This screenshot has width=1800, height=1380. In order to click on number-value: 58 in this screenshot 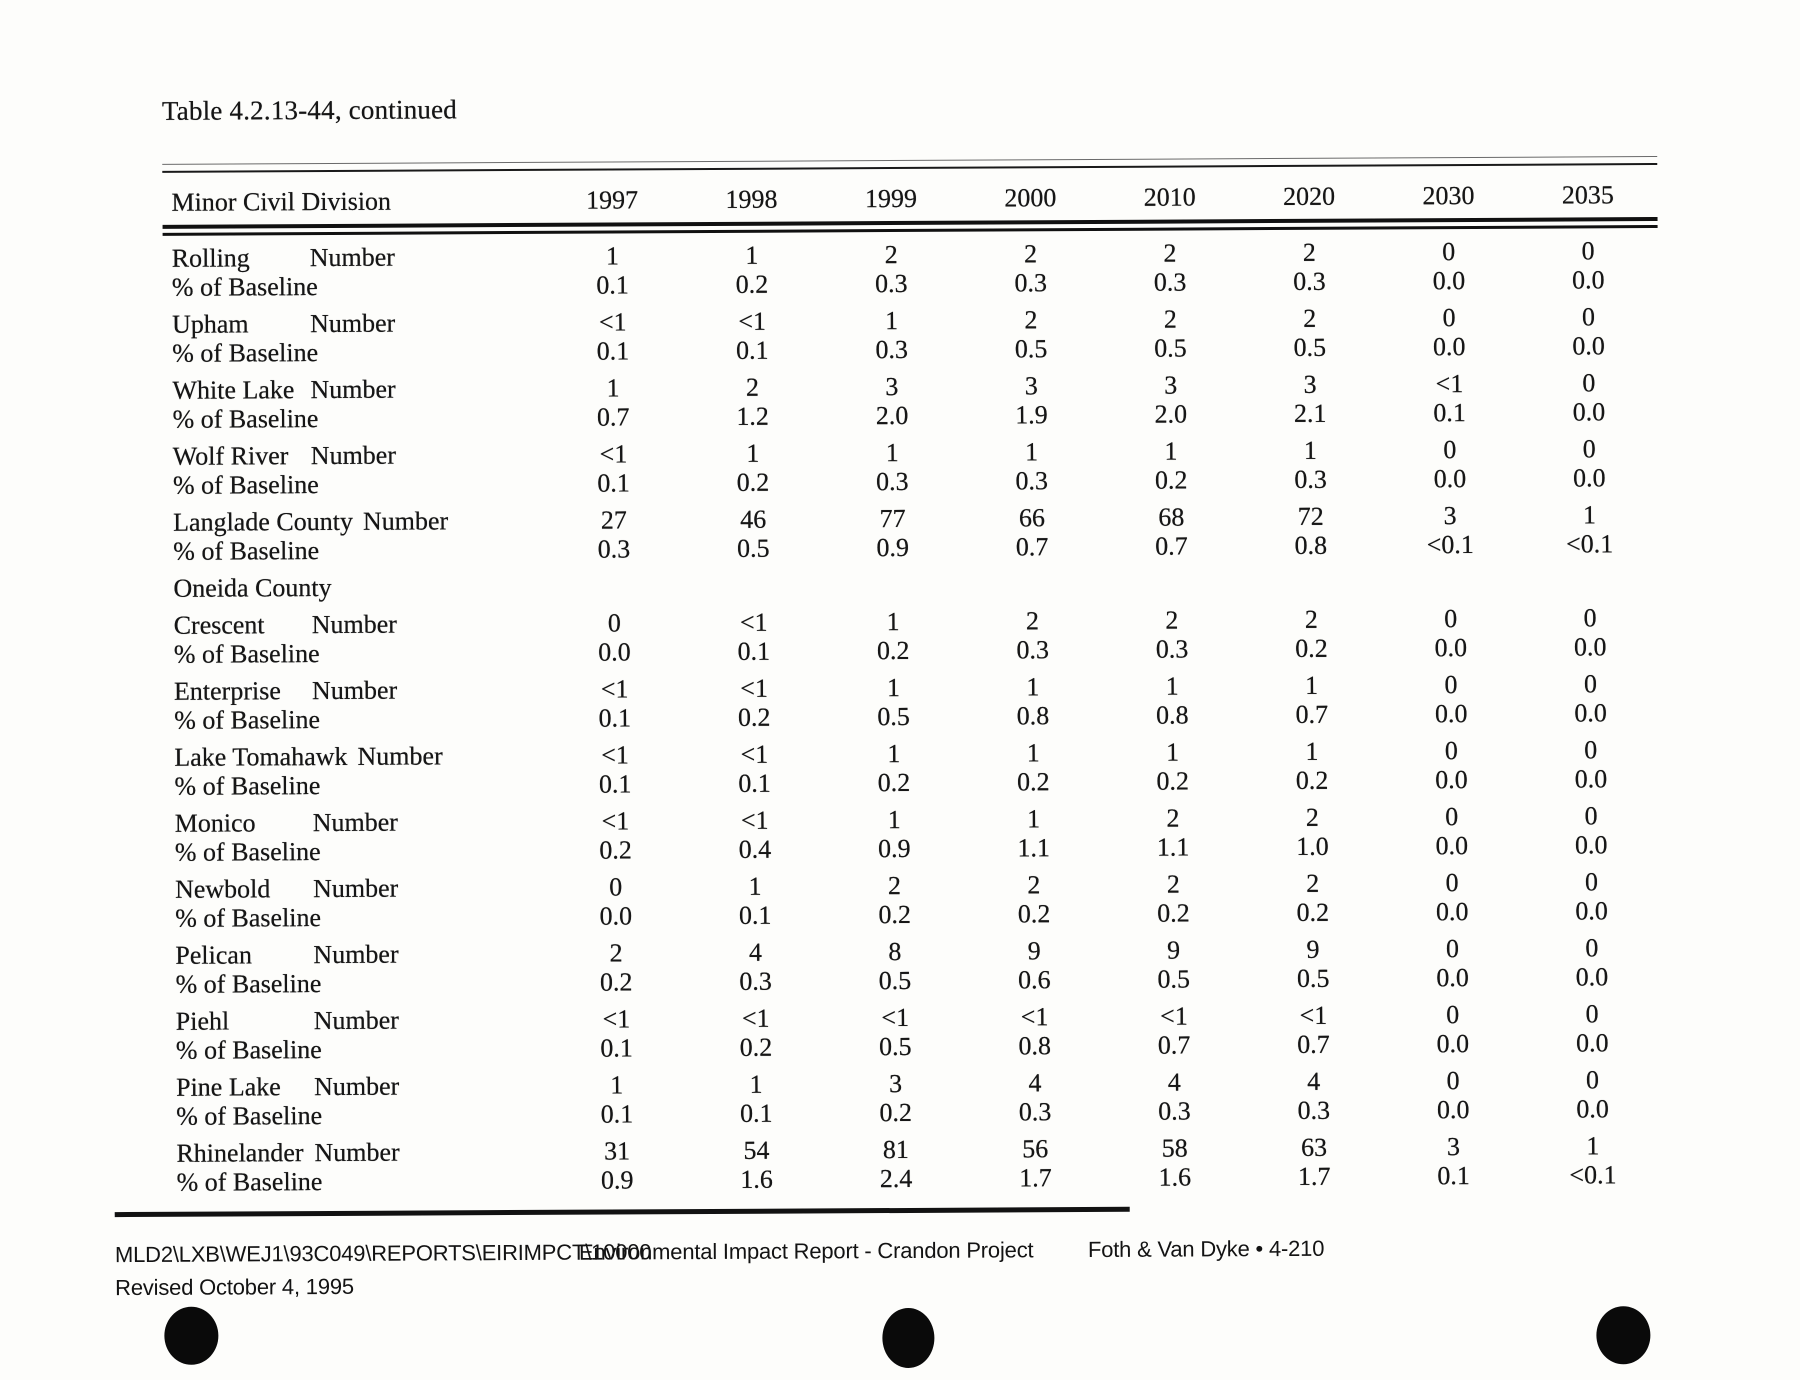, I will do `click(1174, 1148)`.